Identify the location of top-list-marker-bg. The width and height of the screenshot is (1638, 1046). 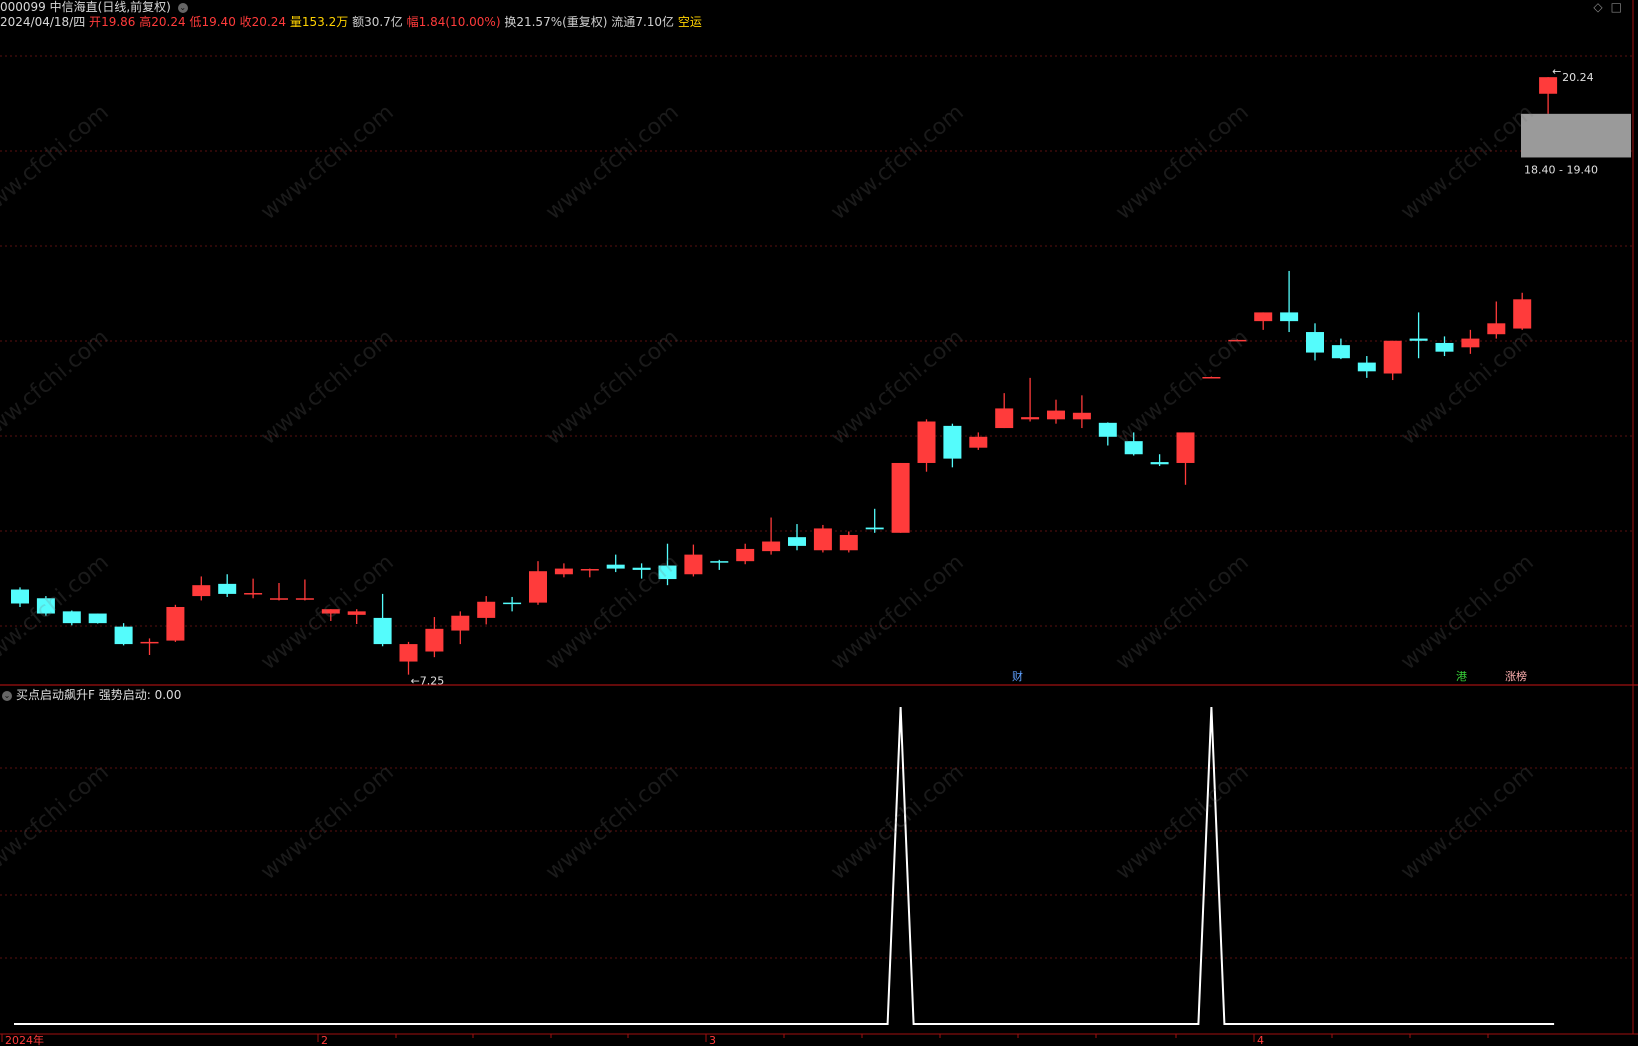
(1517, 675).